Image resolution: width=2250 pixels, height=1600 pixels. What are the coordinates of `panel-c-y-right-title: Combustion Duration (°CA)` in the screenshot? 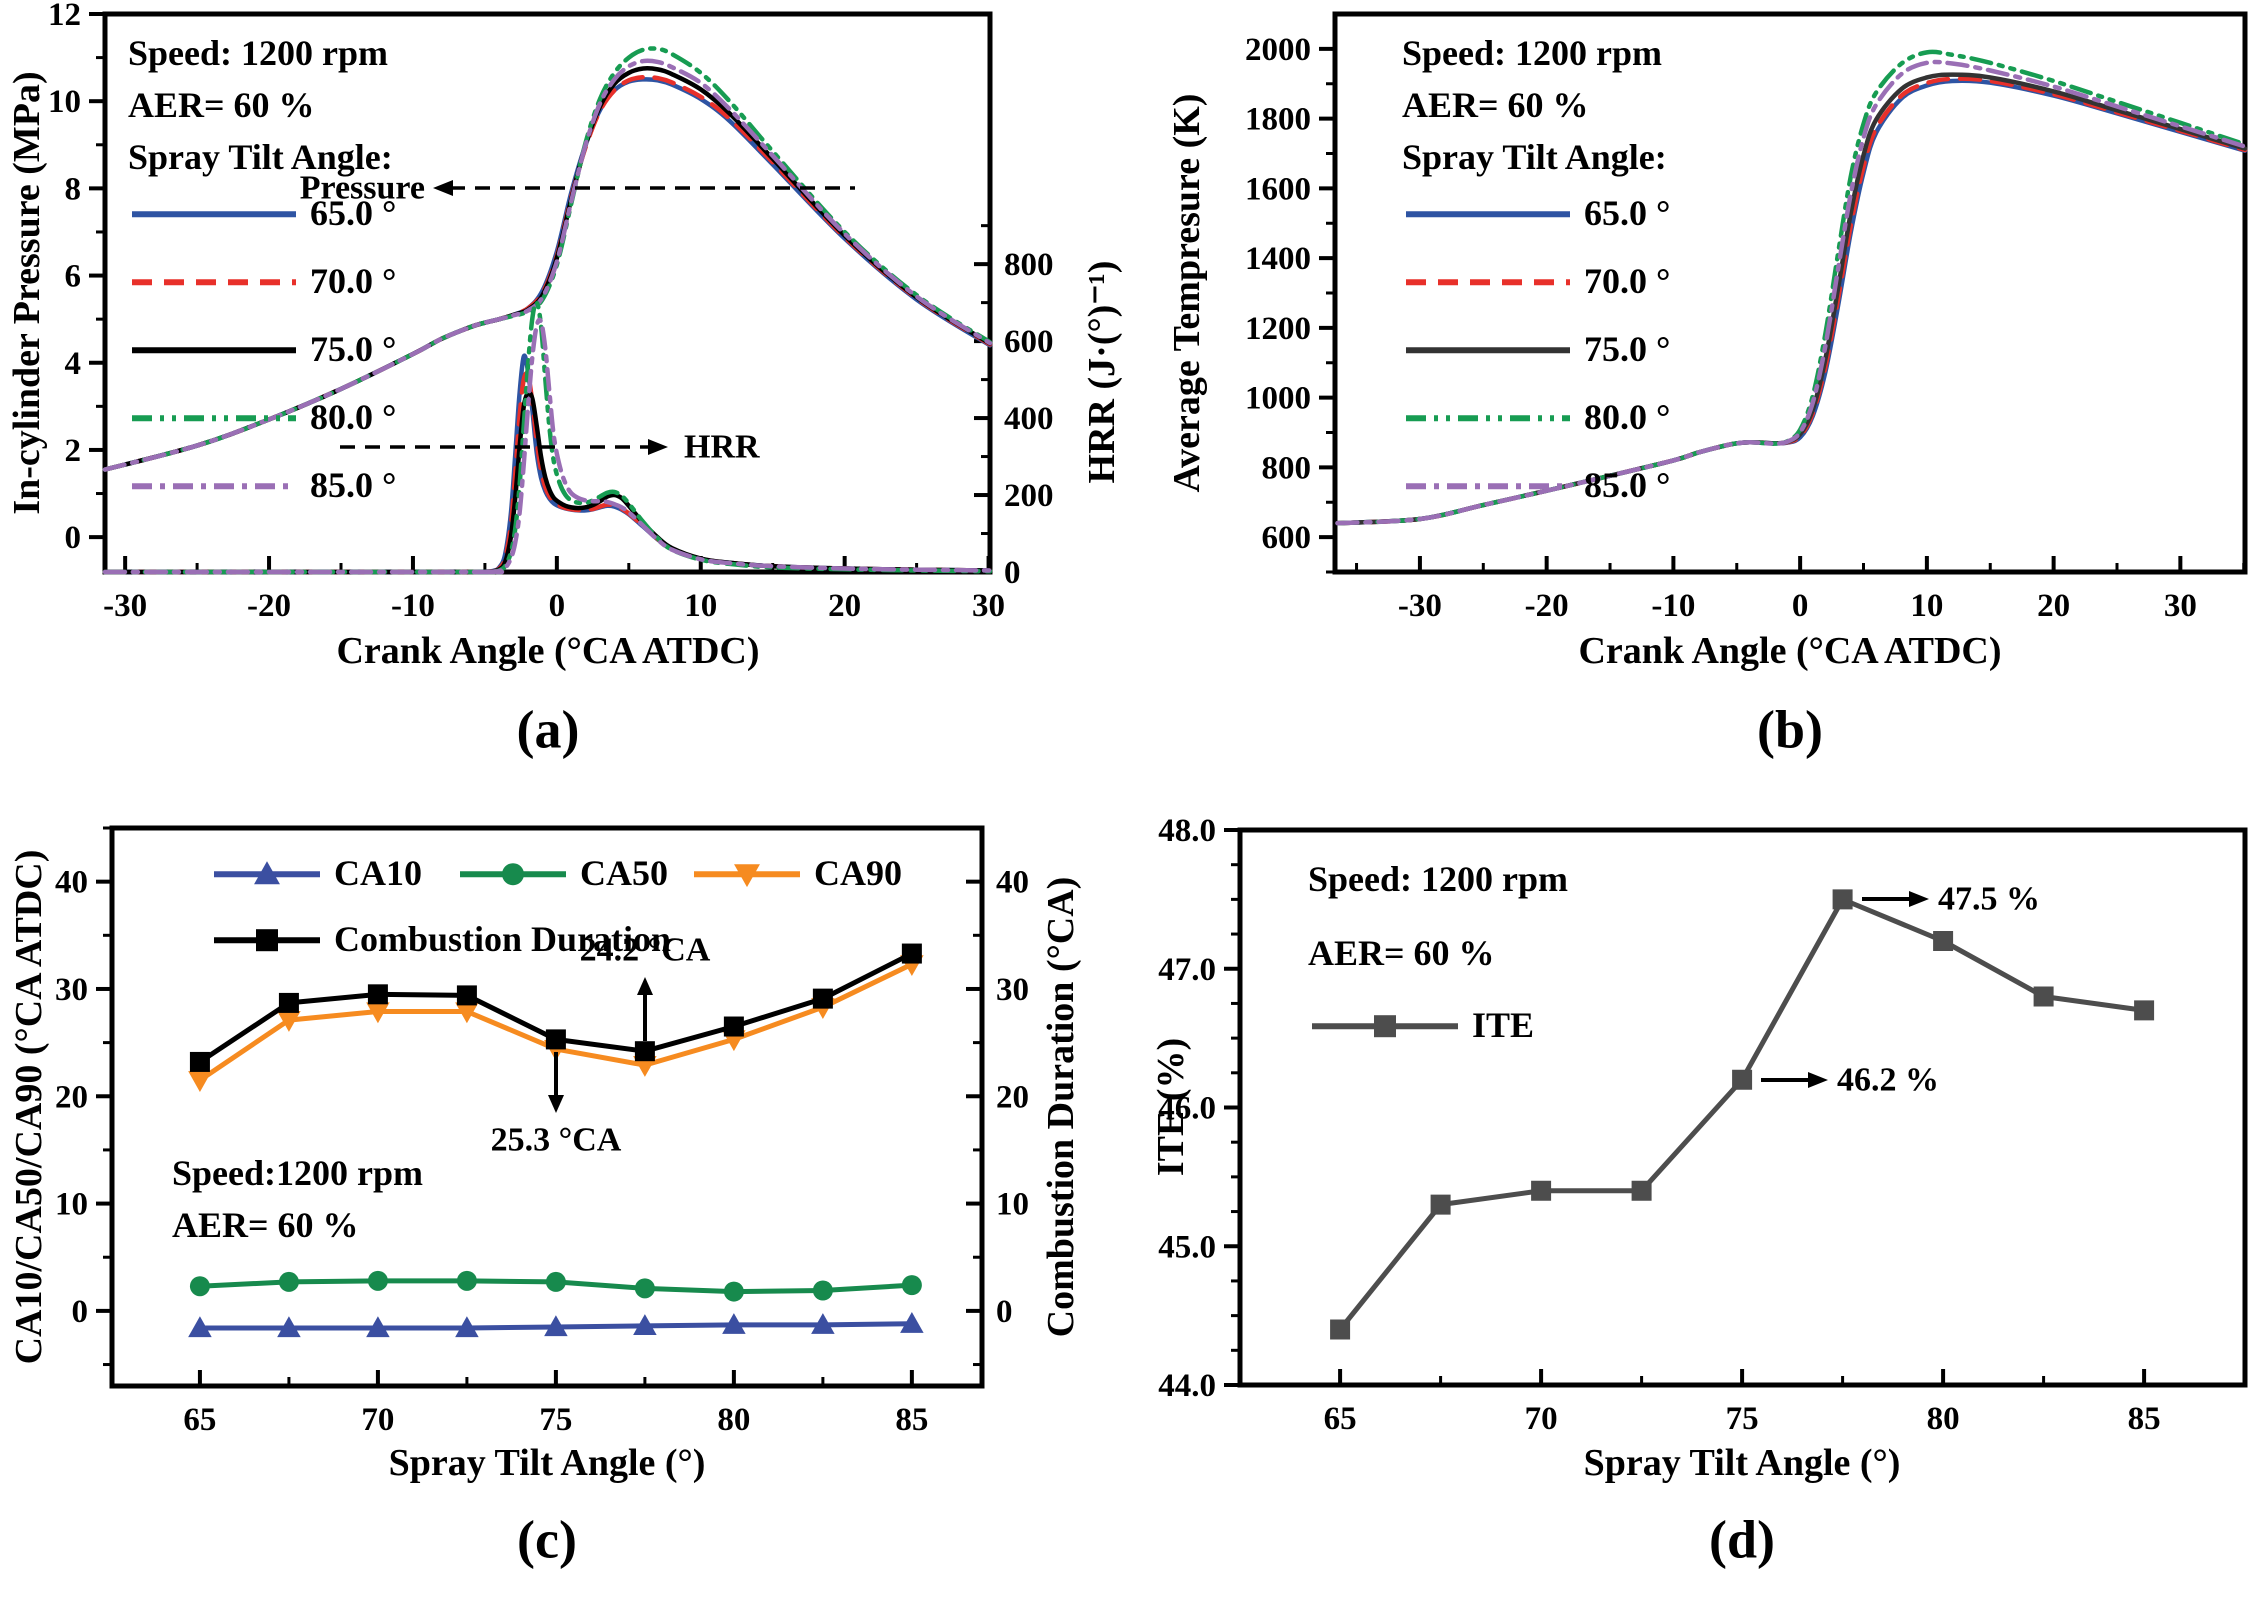 It's located at (1061, 1107).